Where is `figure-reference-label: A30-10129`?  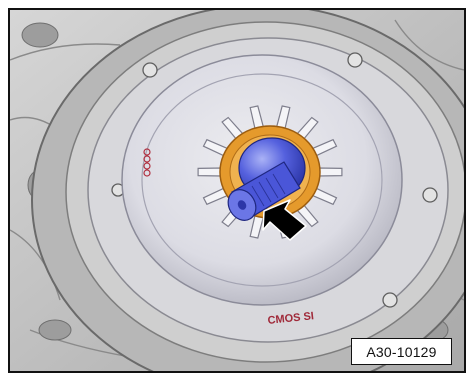 figure-reference-label: A30-10129 is located at coordinates (401, 351).